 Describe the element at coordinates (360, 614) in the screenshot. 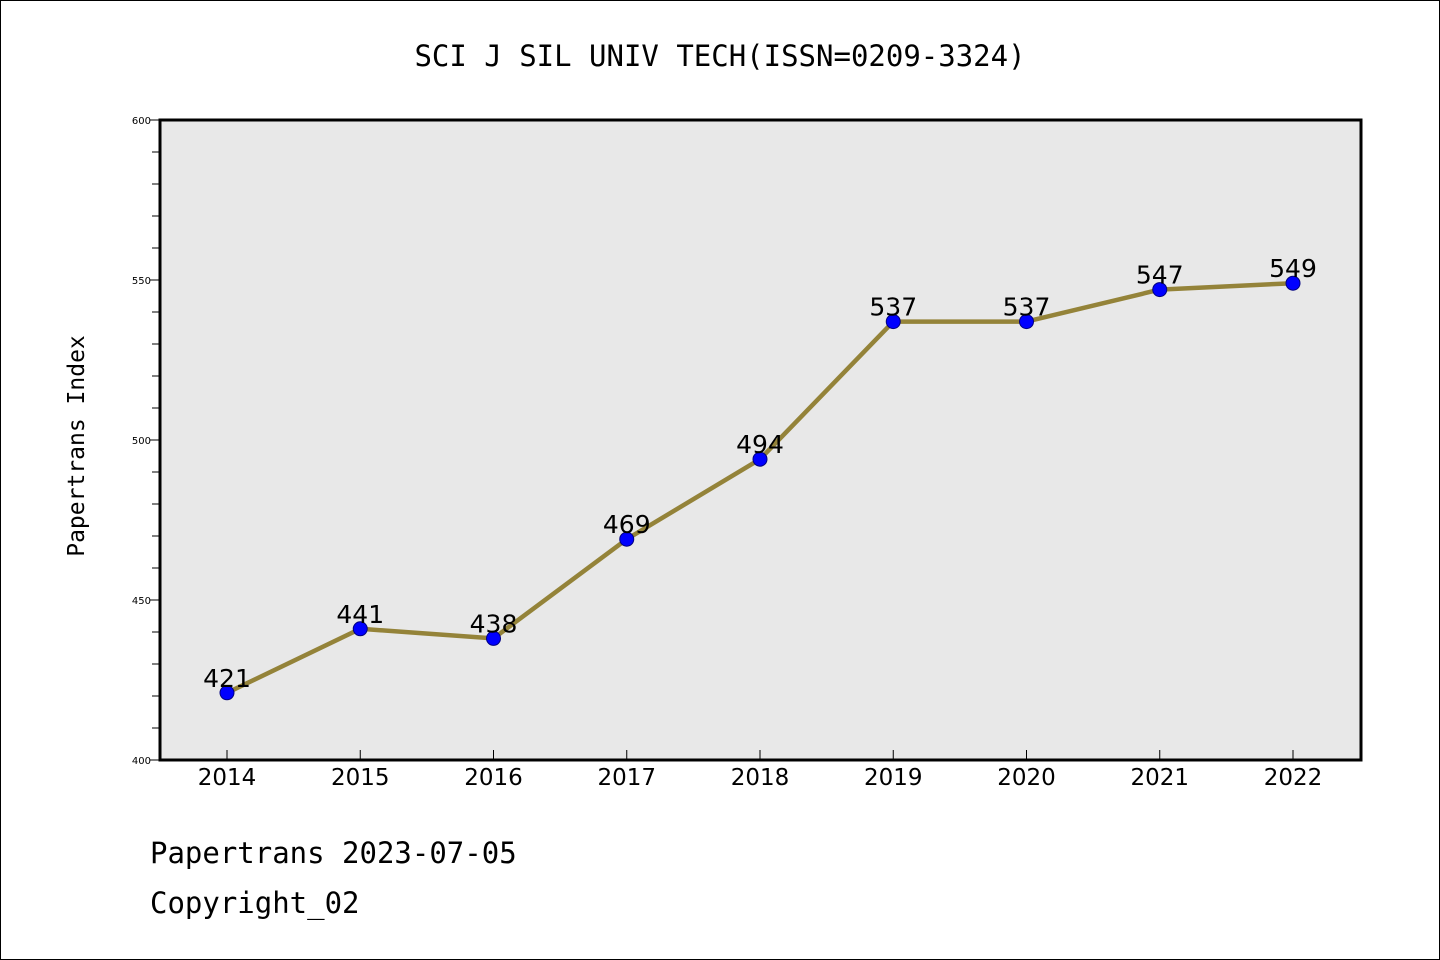

I see `data-label: 441` at that location.